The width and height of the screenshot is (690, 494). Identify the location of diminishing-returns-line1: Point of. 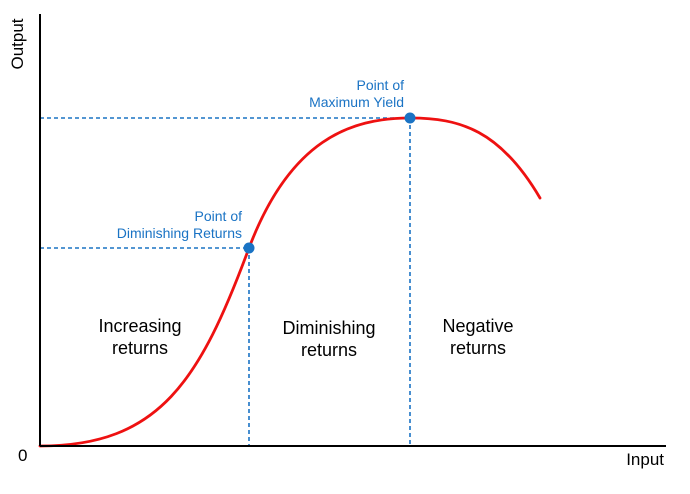
(218, 216).